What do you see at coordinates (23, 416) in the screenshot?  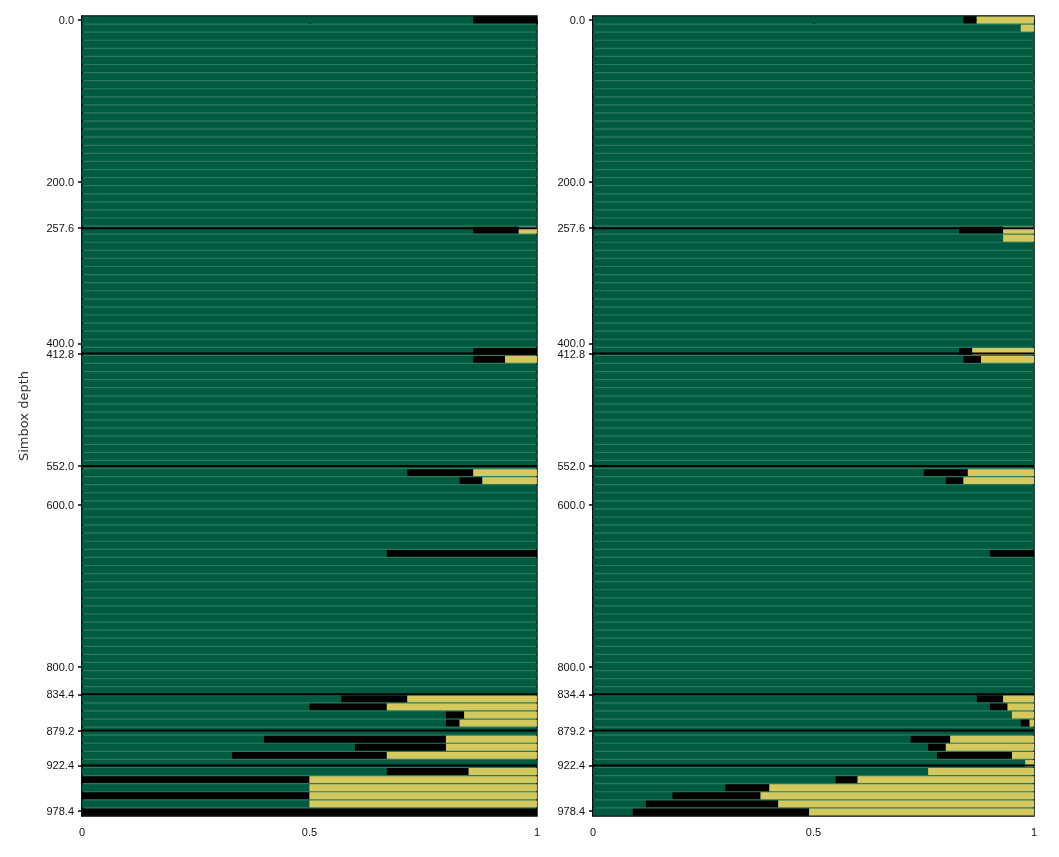 I see `y-axis-title: Simbox depth` at bounding box center [23, 416].